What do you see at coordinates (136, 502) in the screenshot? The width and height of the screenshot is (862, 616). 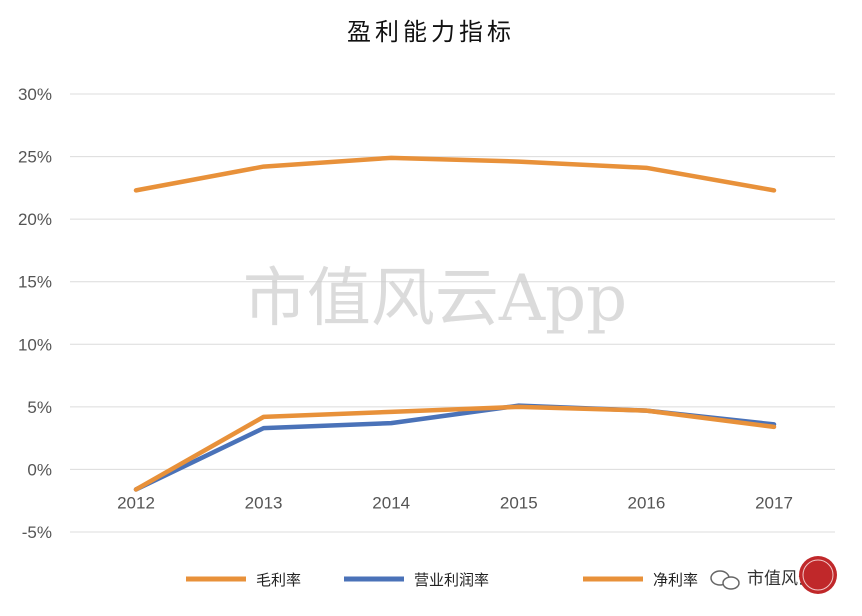 I see `x-tick-label: 2012` at bounding box center [136, 502].